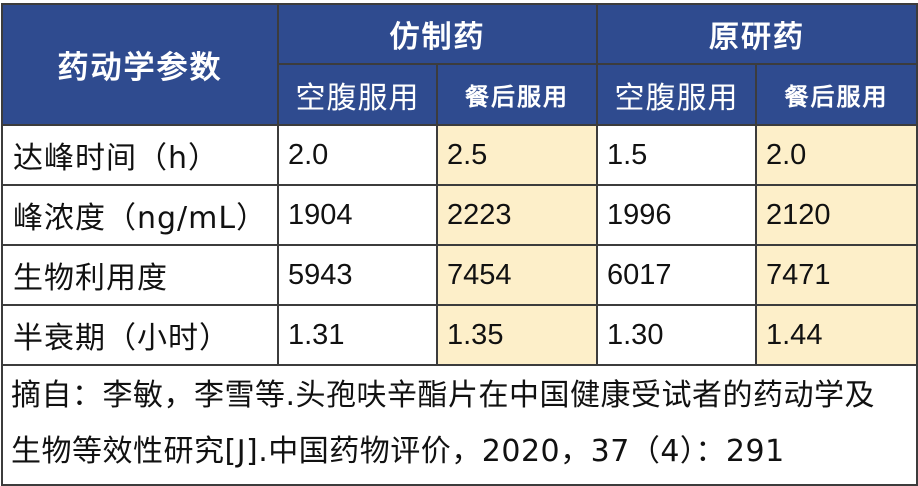 This screenshot has height=486, width=918. I want to click on cell-value: 5943, so click(357, 275).